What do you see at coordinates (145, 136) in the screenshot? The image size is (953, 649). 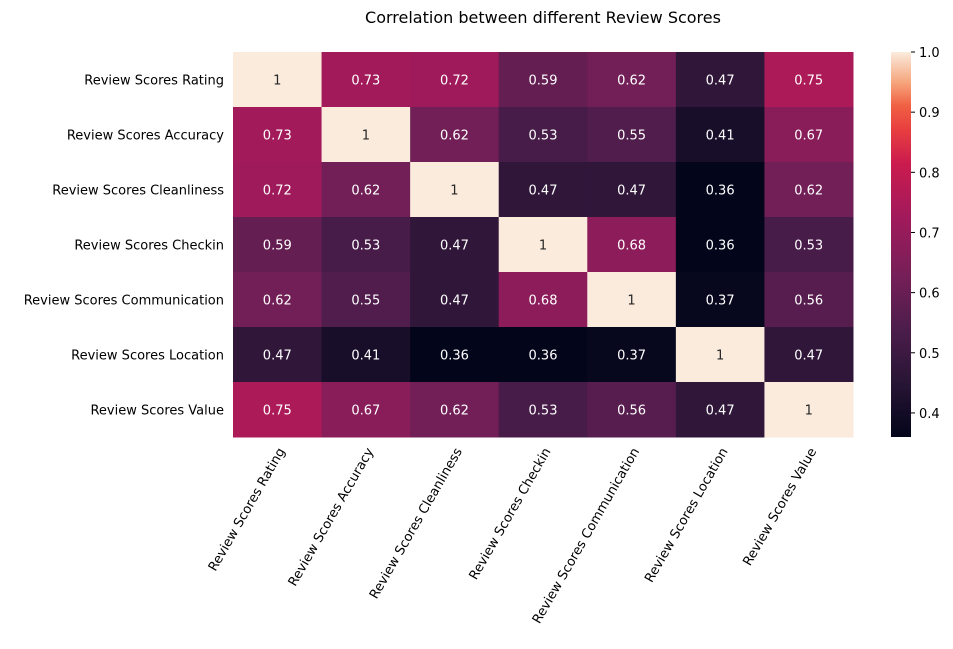 I see `y-tick-label: Review Scores Accuracy` at bounding box center [145, 136].